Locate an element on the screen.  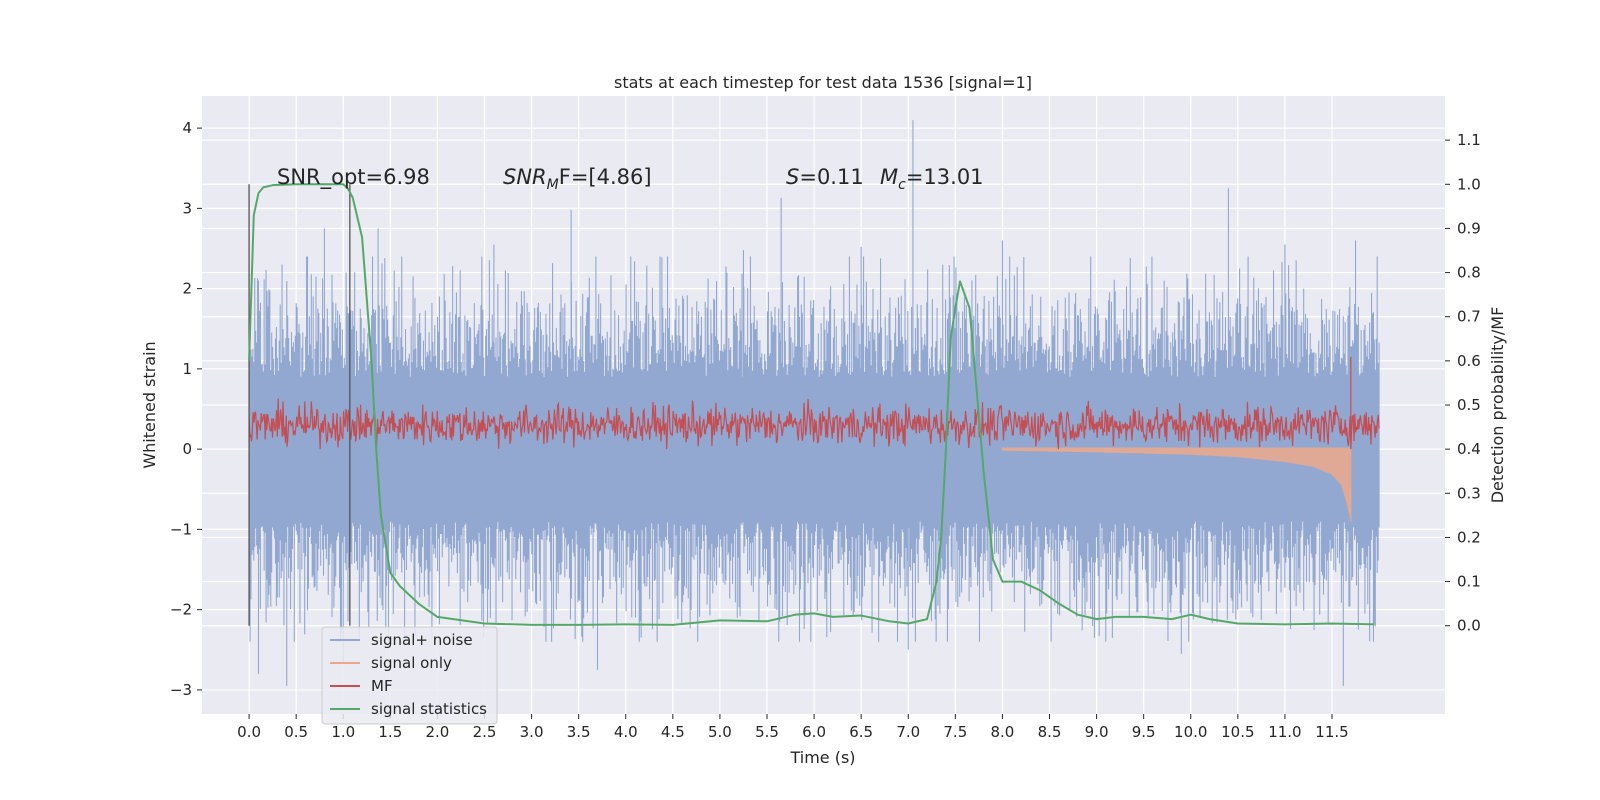
x-tick-label: 10.0 is located at coordinates (1190, 732).